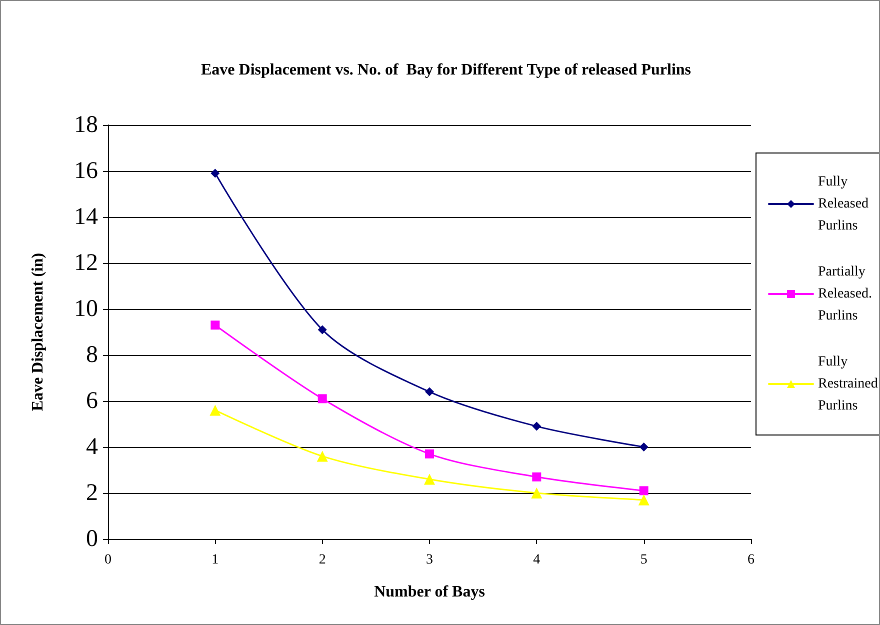 The height and width of the screenshot is (625, 880). What do you see at coordinates (86, 171) in the screenshot?
I see `y-tick-label: 16` at bounding box center [86, 171].